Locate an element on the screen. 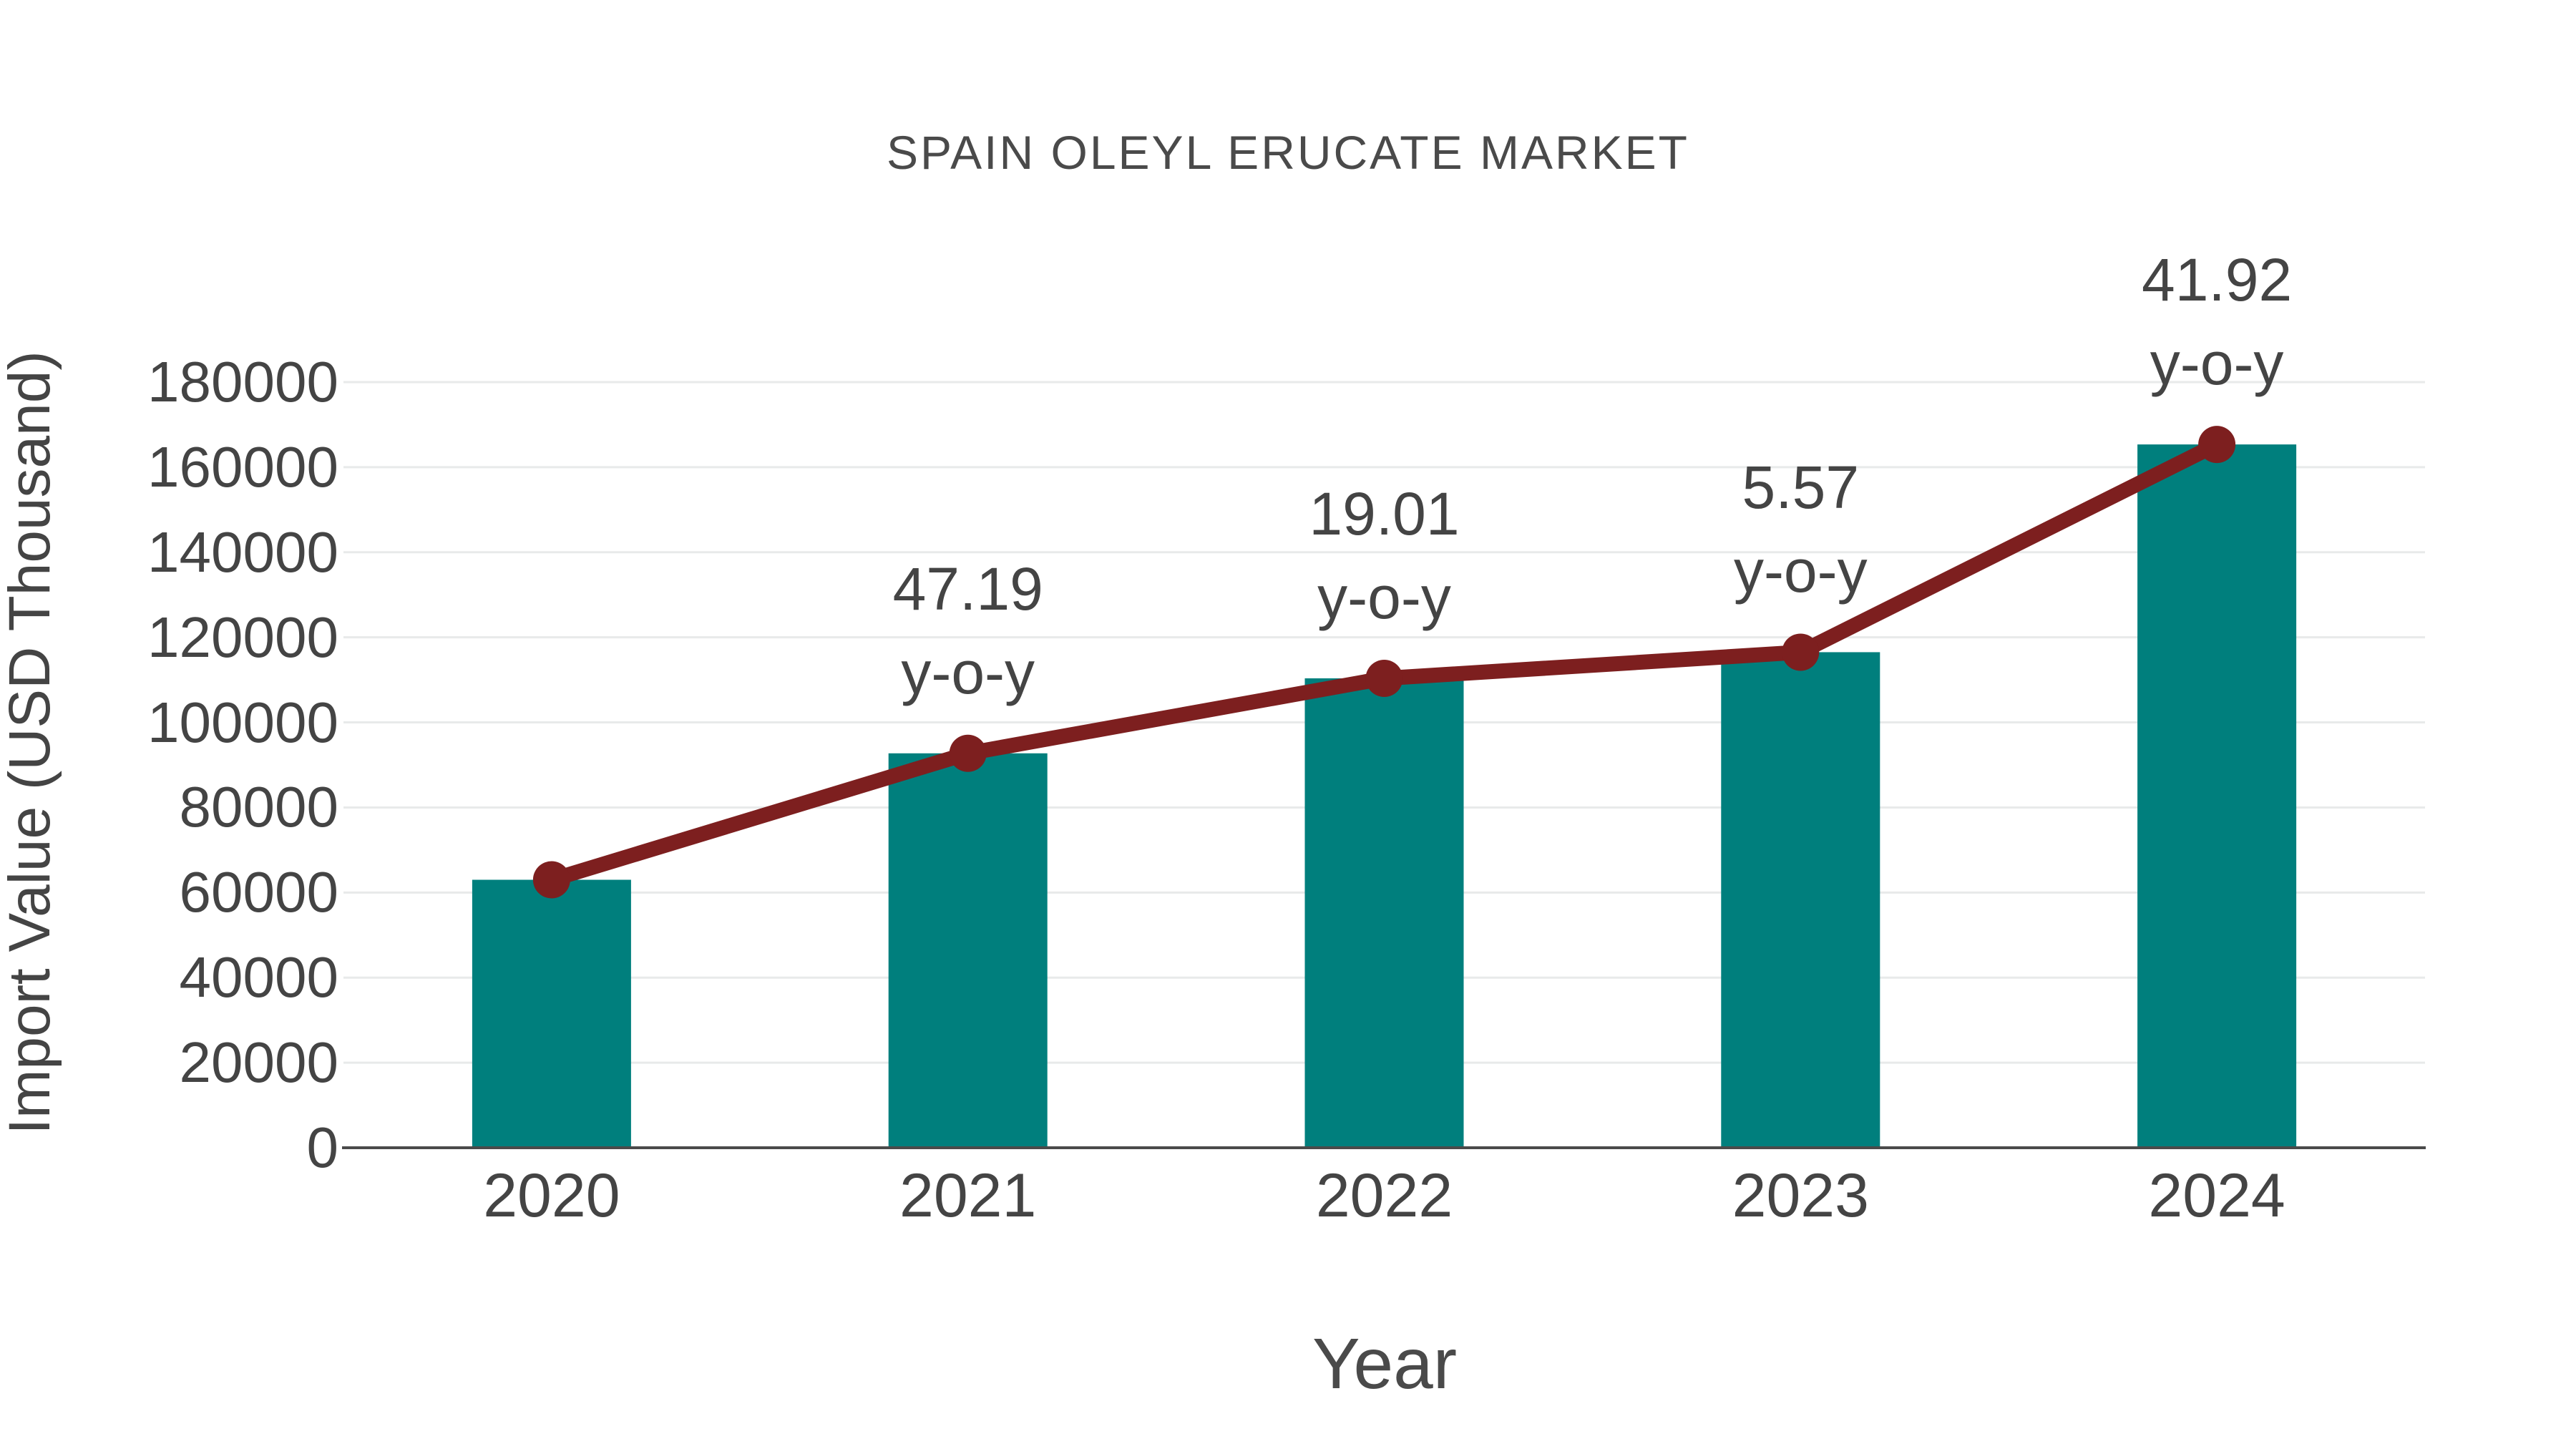 The width and height of the screenshot is (2576, 1449). trend-marker-2022 is located at coordinates (1384, 678).